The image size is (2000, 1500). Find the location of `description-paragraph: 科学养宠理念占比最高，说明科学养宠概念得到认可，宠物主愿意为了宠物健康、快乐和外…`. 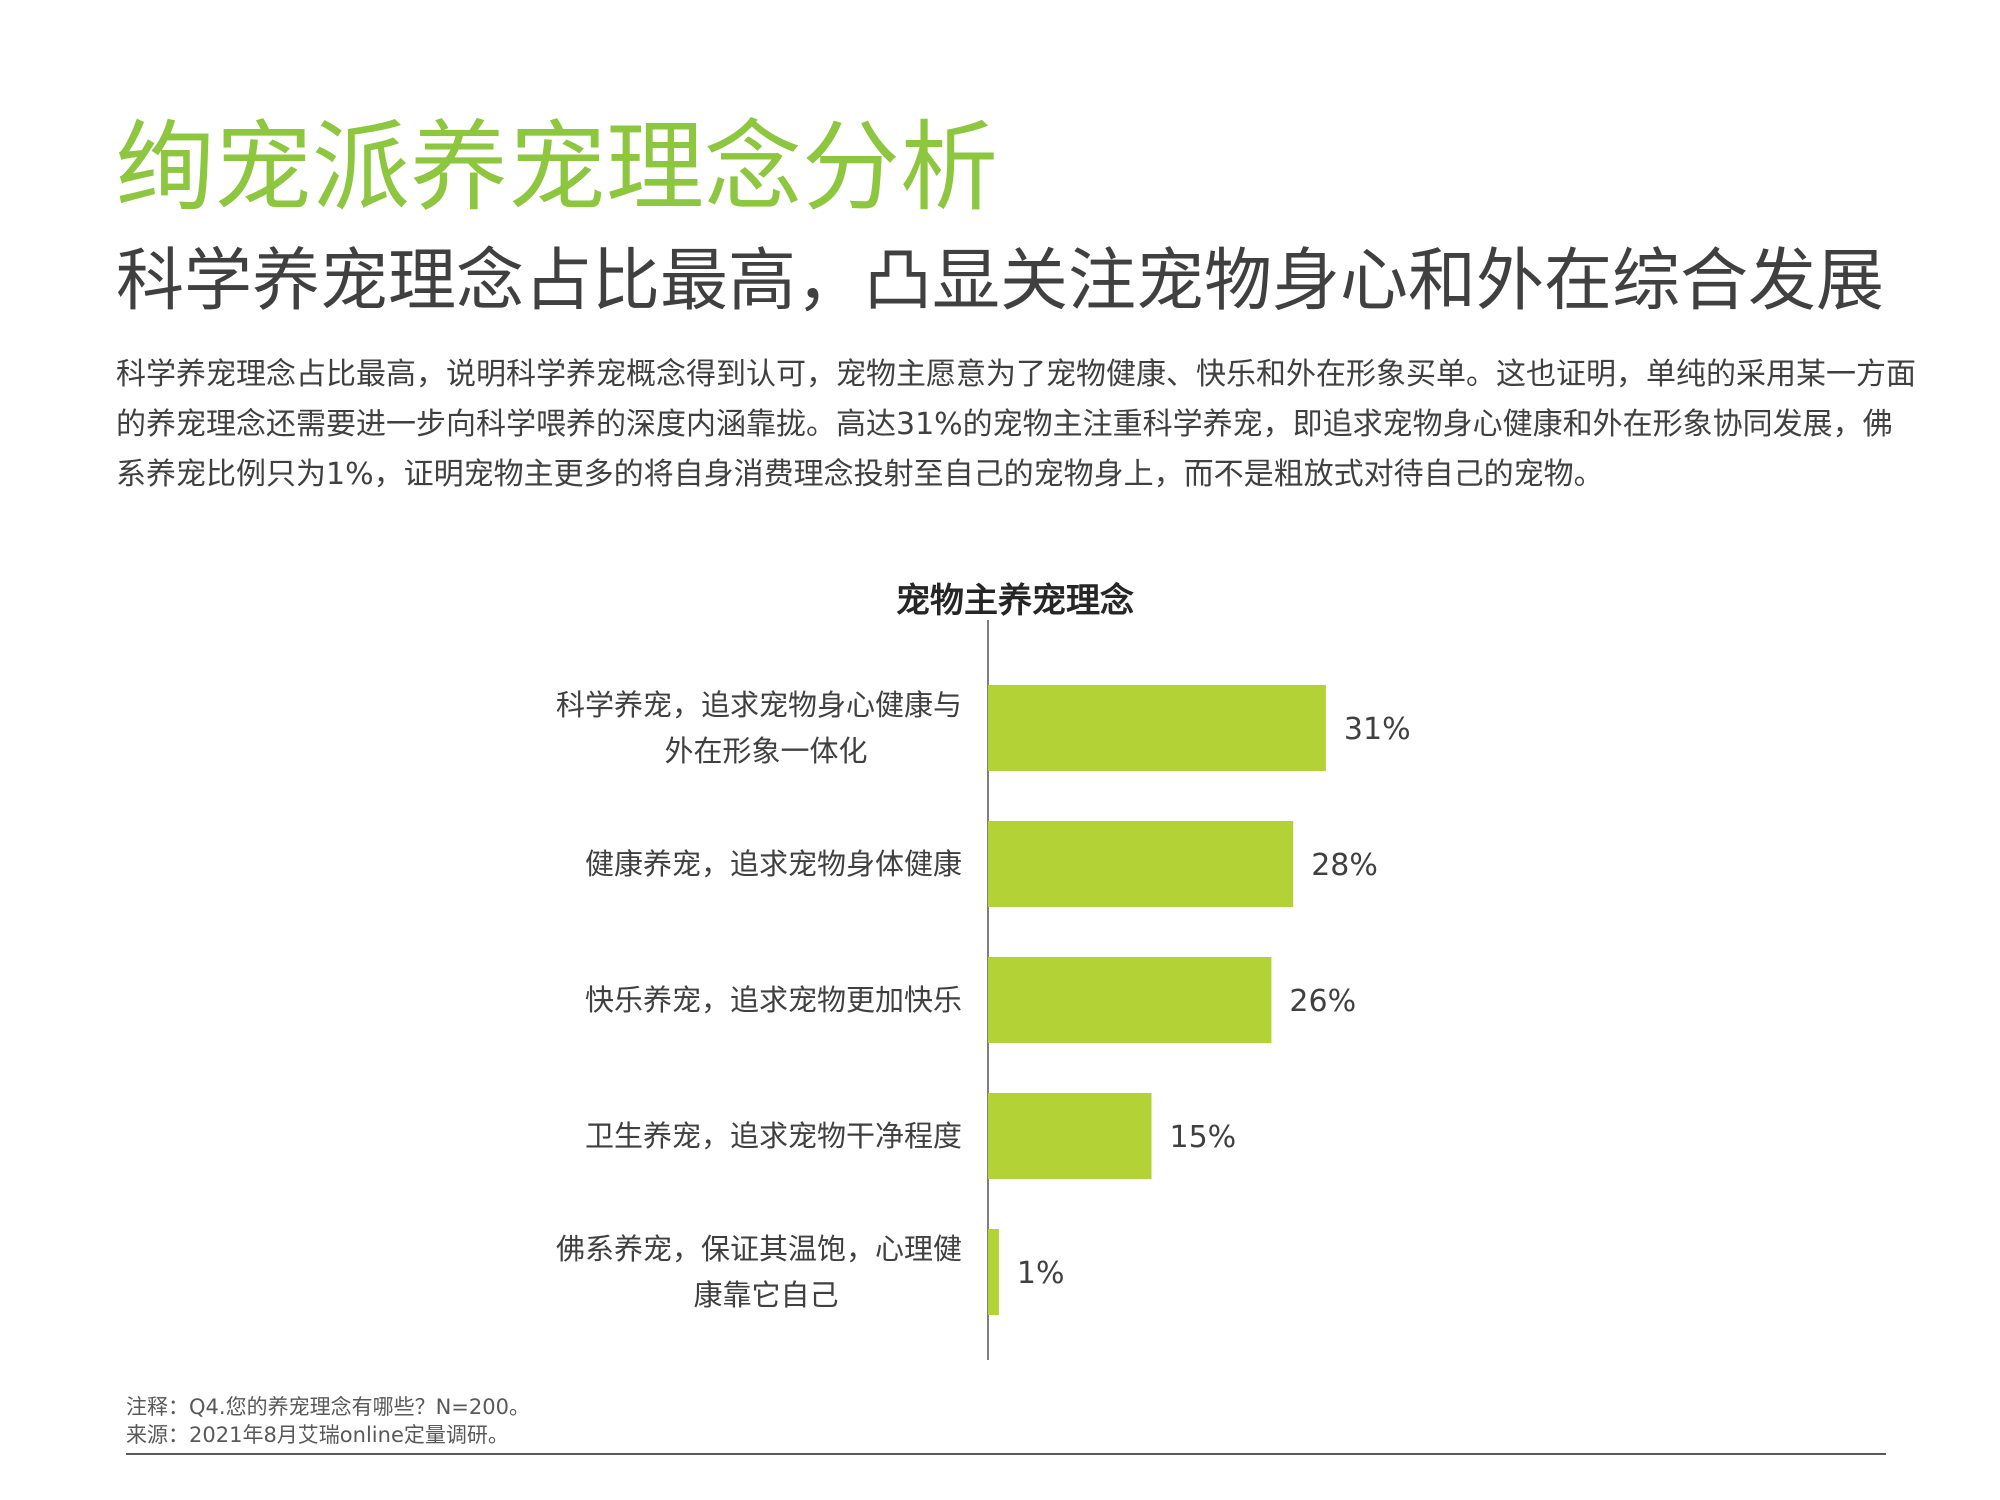

description-paragraph: 科学养宠理念占比最高，说明科学养宠概念得到认可，宠物主愿意为了宠物健康、快乐和外… is located at coordinates (1016, 424).